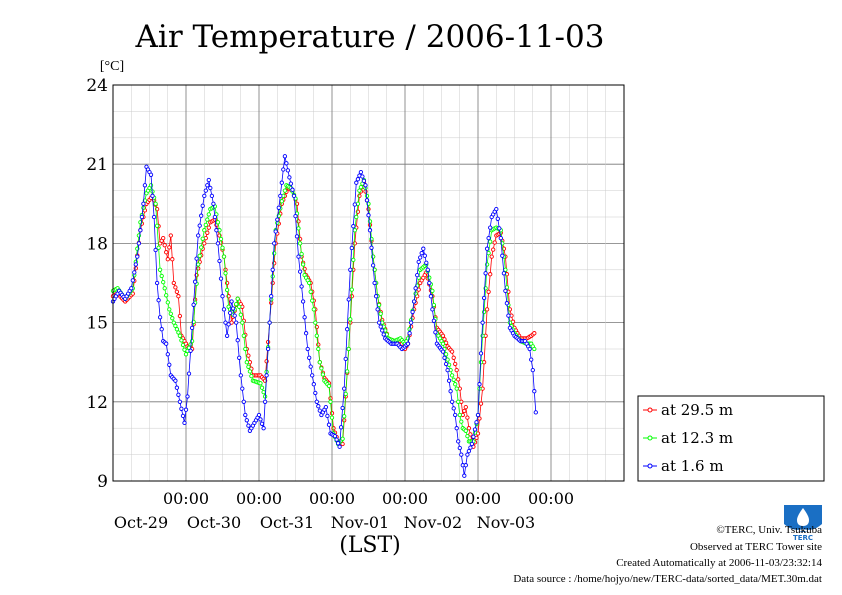 This screenshot has height=595, width=842. Describe the element at coordinates (97, 165) in the screenshot. I see `y-tick-label: 21` at that location.